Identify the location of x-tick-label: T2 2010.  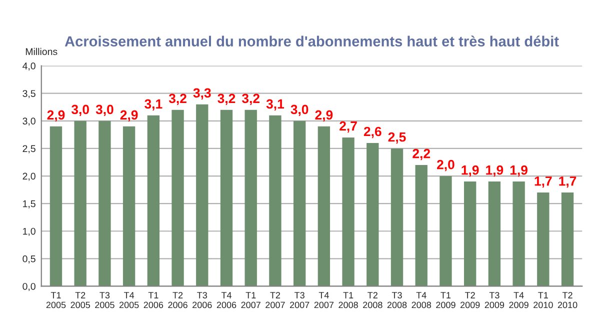
(568, 300).